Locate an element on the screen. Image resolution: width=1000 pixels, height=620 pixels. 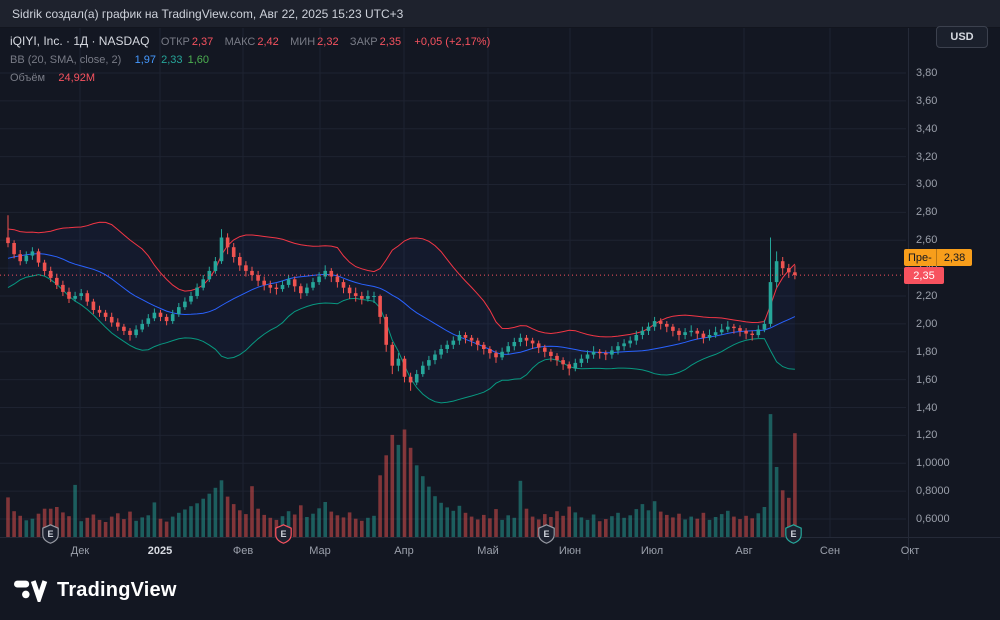
volume-value: 24,92M is located at coordinates (77, 78).